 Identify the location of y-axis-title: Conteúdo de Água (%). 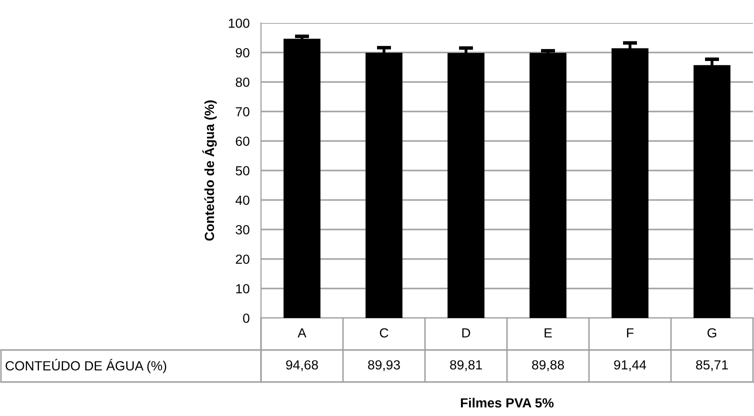
(209, 170).